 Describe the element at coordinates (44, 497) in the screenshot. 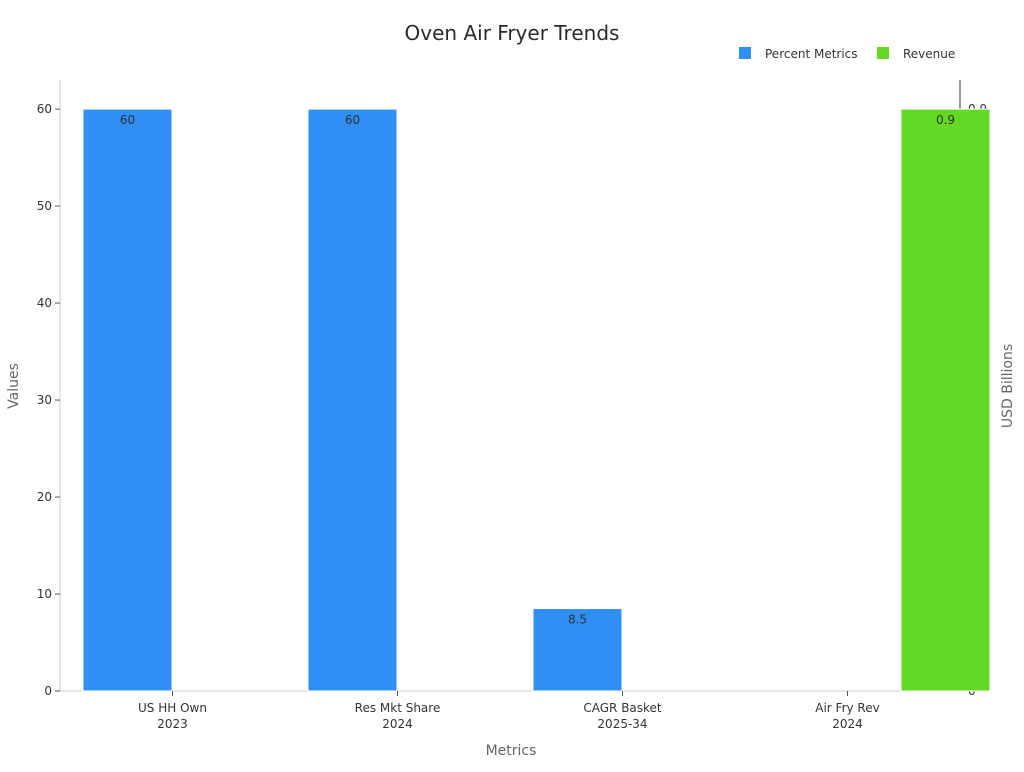

I see `y-tick-label: 20` at that location.